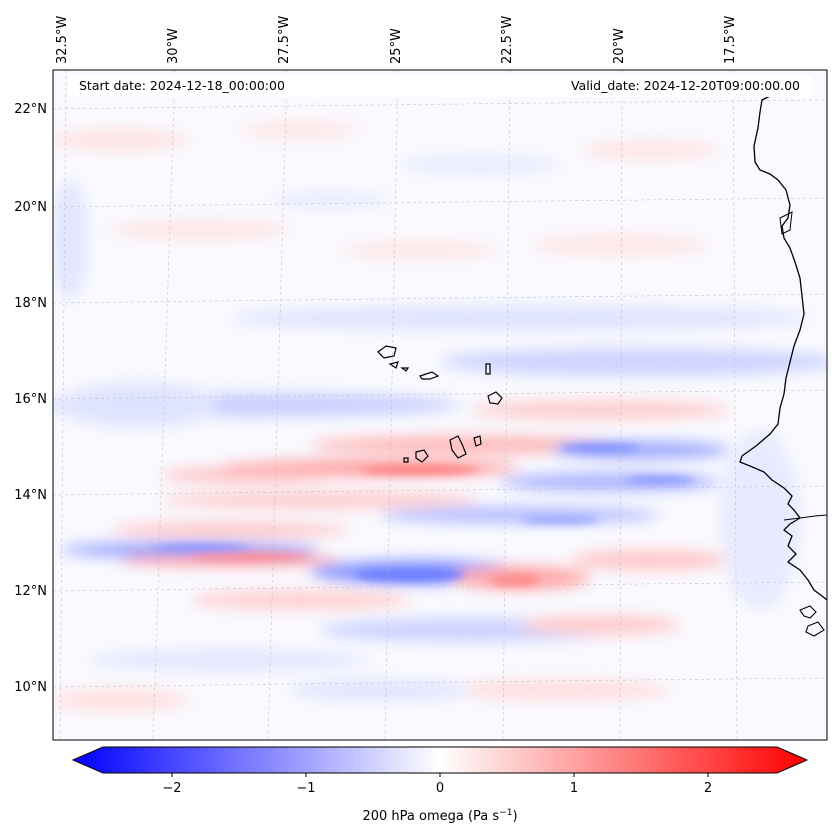  What do you see at coordinates (173, 46) in the screenshot?
I see `lon-label-30w: 30°W` at bounding box center [173, 46].